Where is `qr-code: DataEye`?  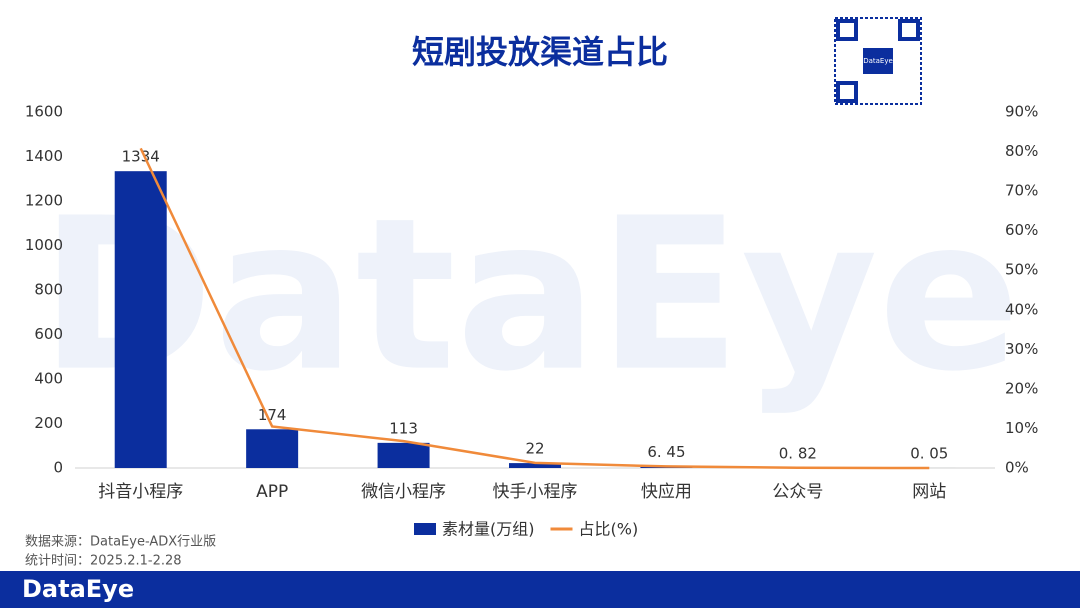 qr-code: DataEye is located at coordinates (878, 61).